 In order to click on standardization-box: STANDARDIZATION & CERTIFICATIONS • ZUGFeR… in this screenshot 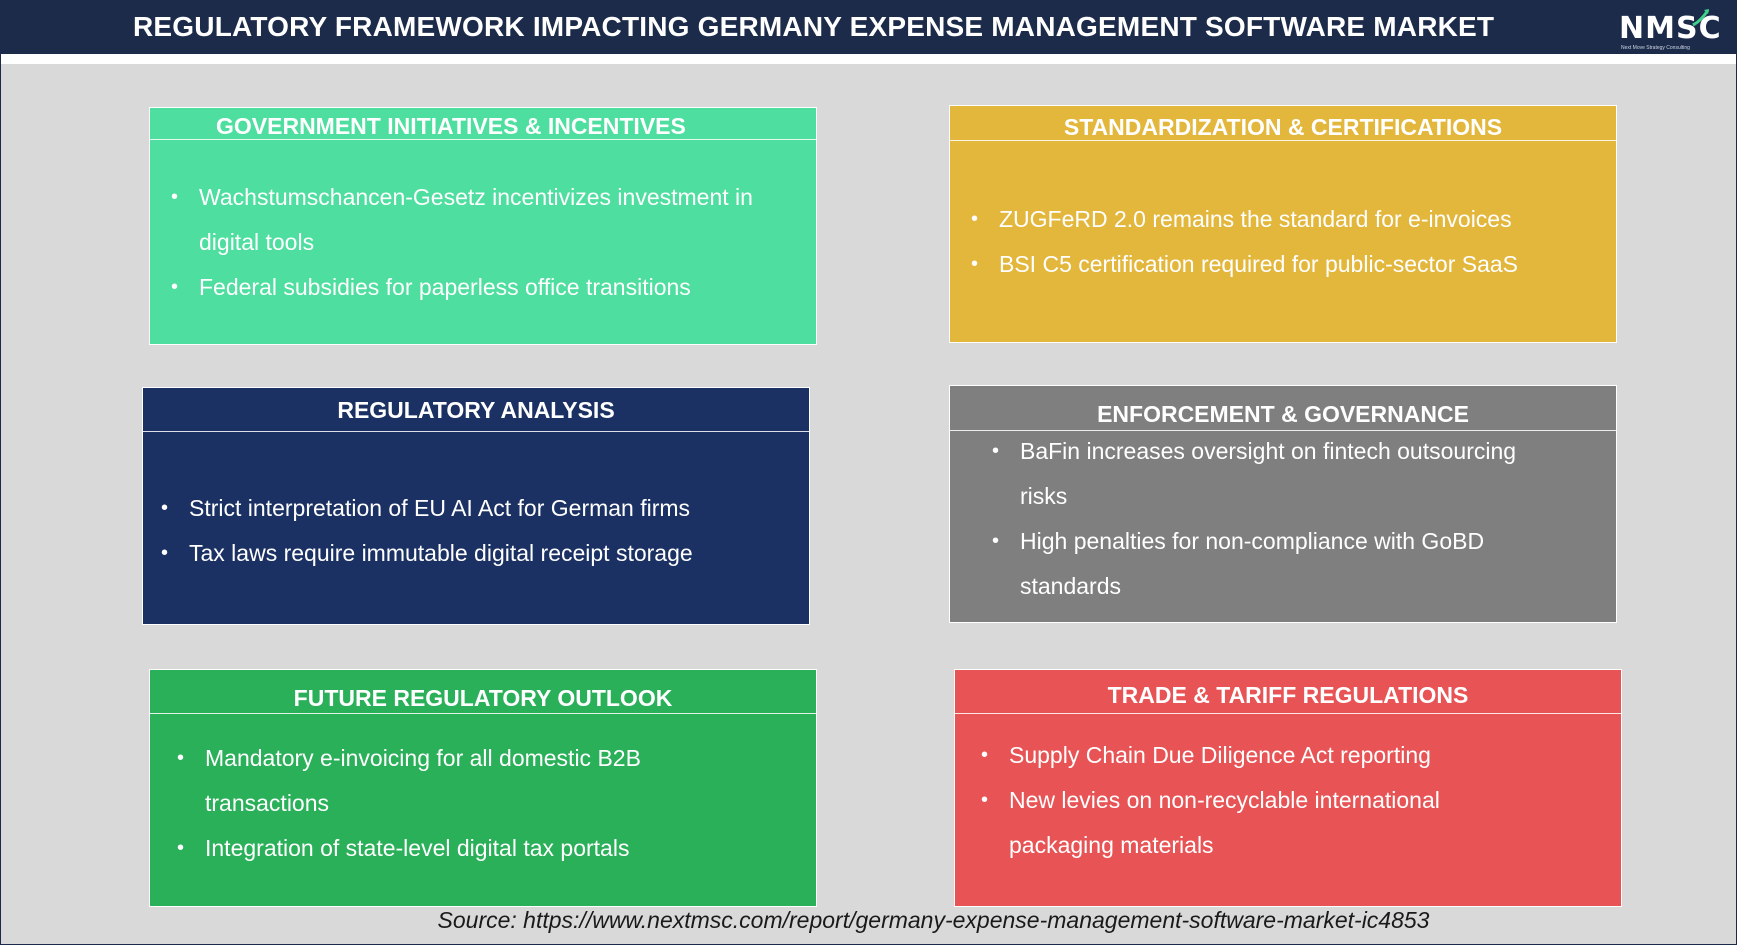, I will do `click(1283, 224)`.